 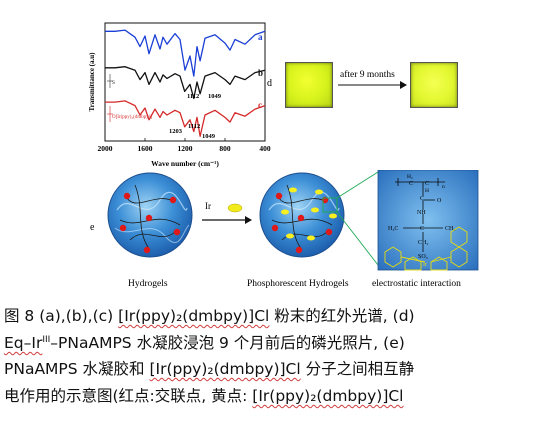 What do you see at coordinates (423, 243) in the screenshot?
I see `struct-label-ch2: CH₂` at bounding box center [423, 243].